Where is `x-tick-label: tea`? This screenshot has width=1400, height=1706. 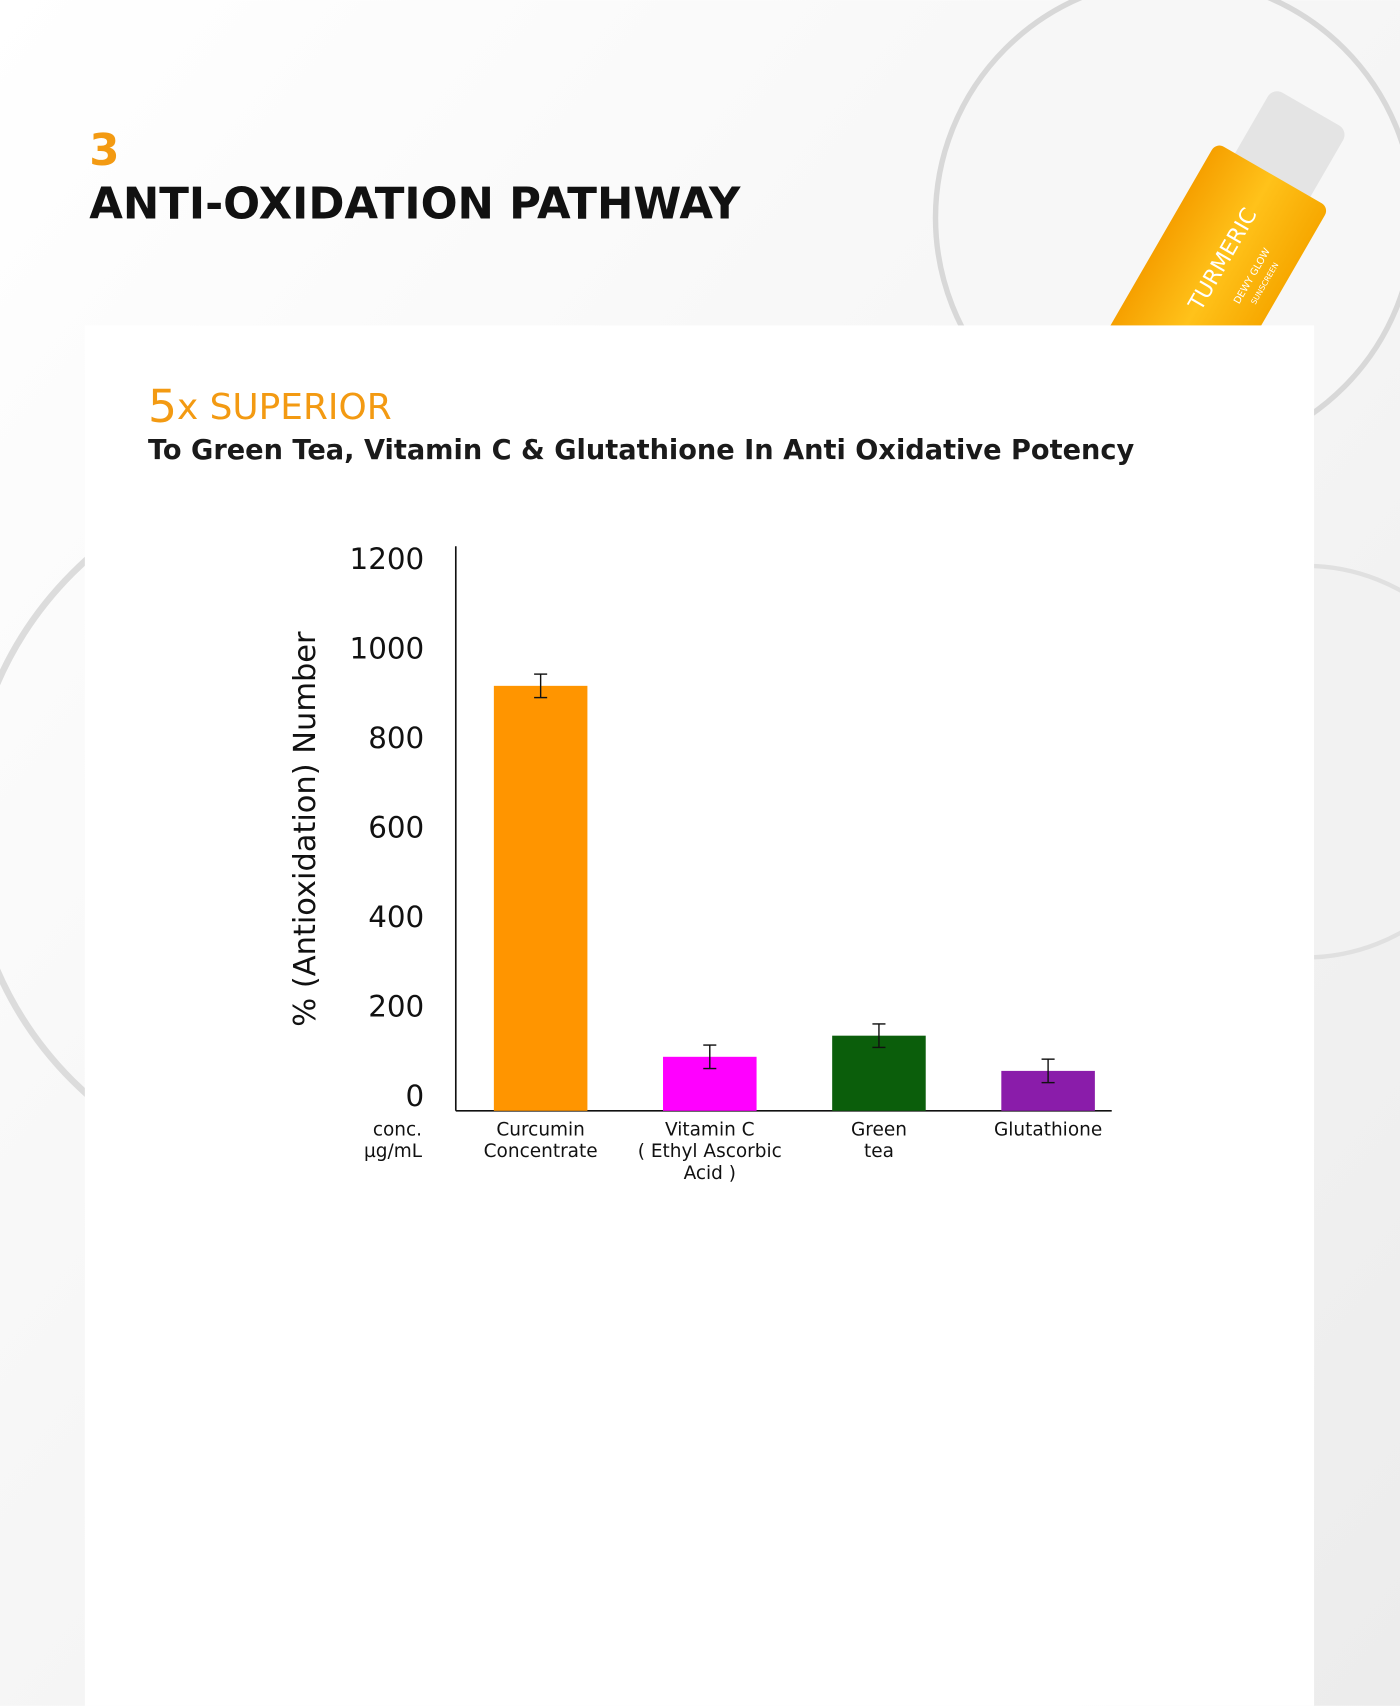
x-tick-label: tea is located at coordinates (879, 1151).